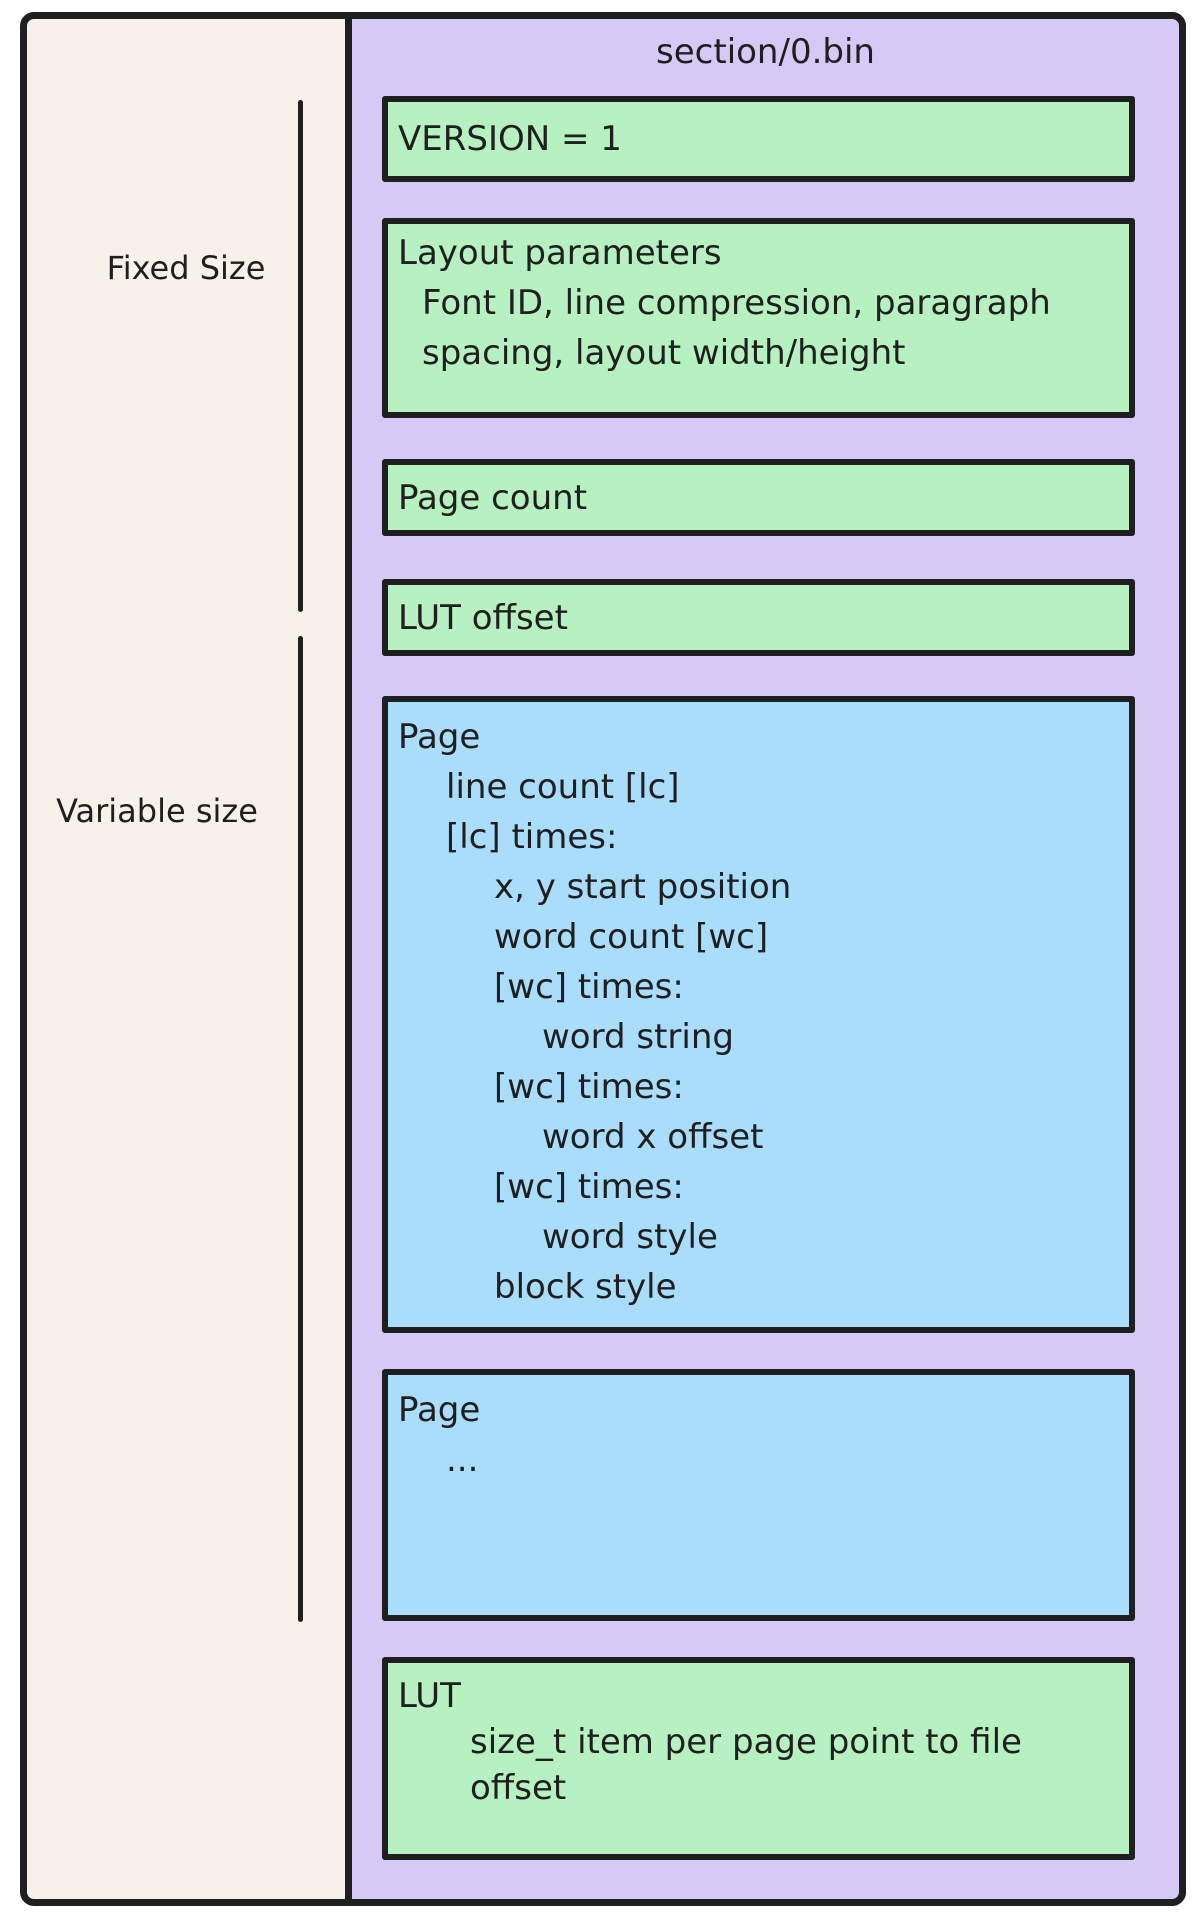 The height and width of the screenshot is (1920, 1200). What do you see at coordinates (736, 303) in the screenshot?
I see `block-line: Font ID, line compression, paragraph` at bounding box center [736, 303].